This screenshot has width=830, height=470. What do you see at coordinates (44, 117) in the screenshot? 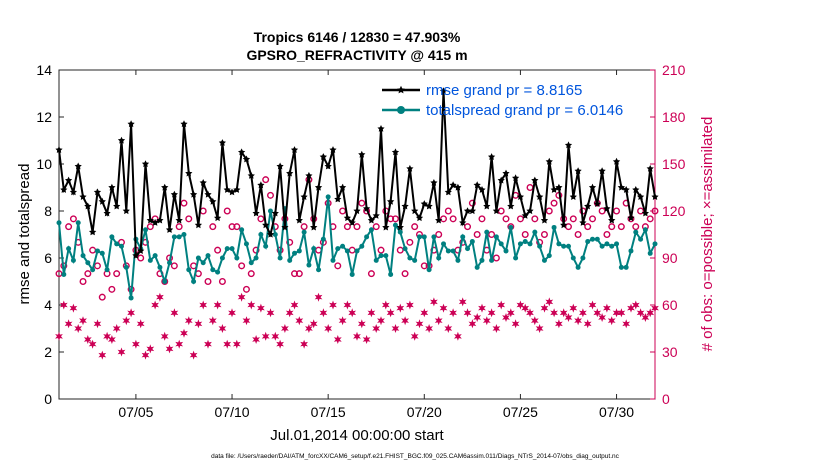
I see `y-left-tick-label: 12` at bounding box center [44, 117].